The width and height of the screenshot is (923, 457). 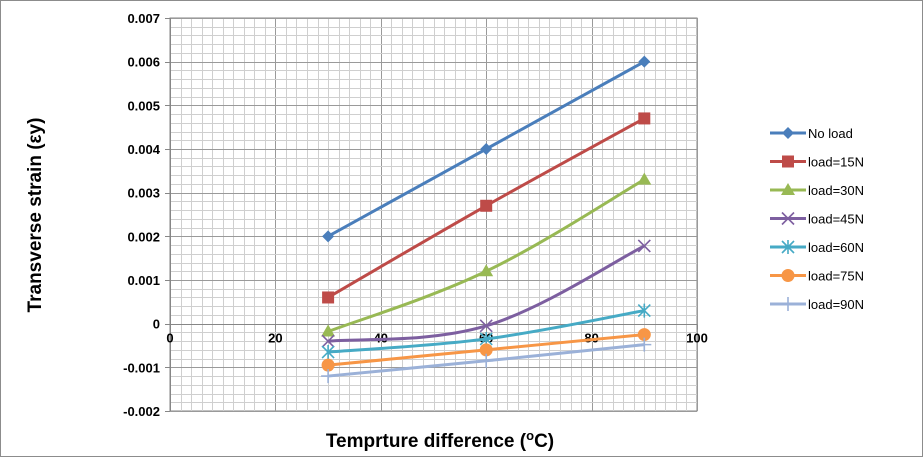 I want to click on y-tick-label: 0, so click(x=156, y=324).